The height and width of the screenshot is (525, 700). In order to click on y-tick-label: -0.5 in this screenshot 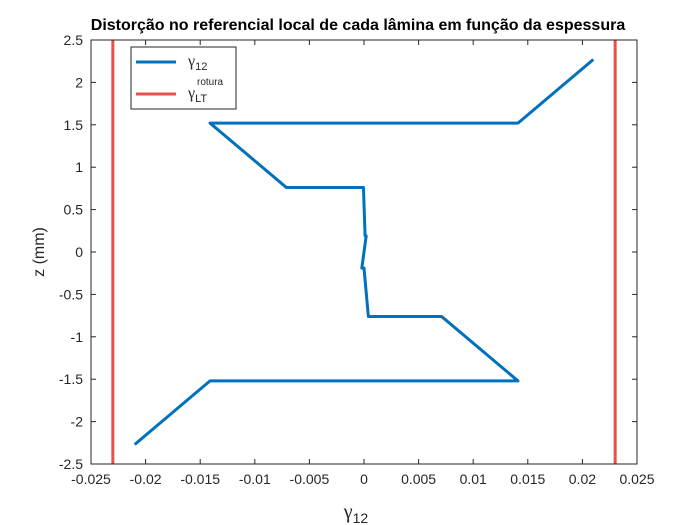, I will do `click(71, 294)`.